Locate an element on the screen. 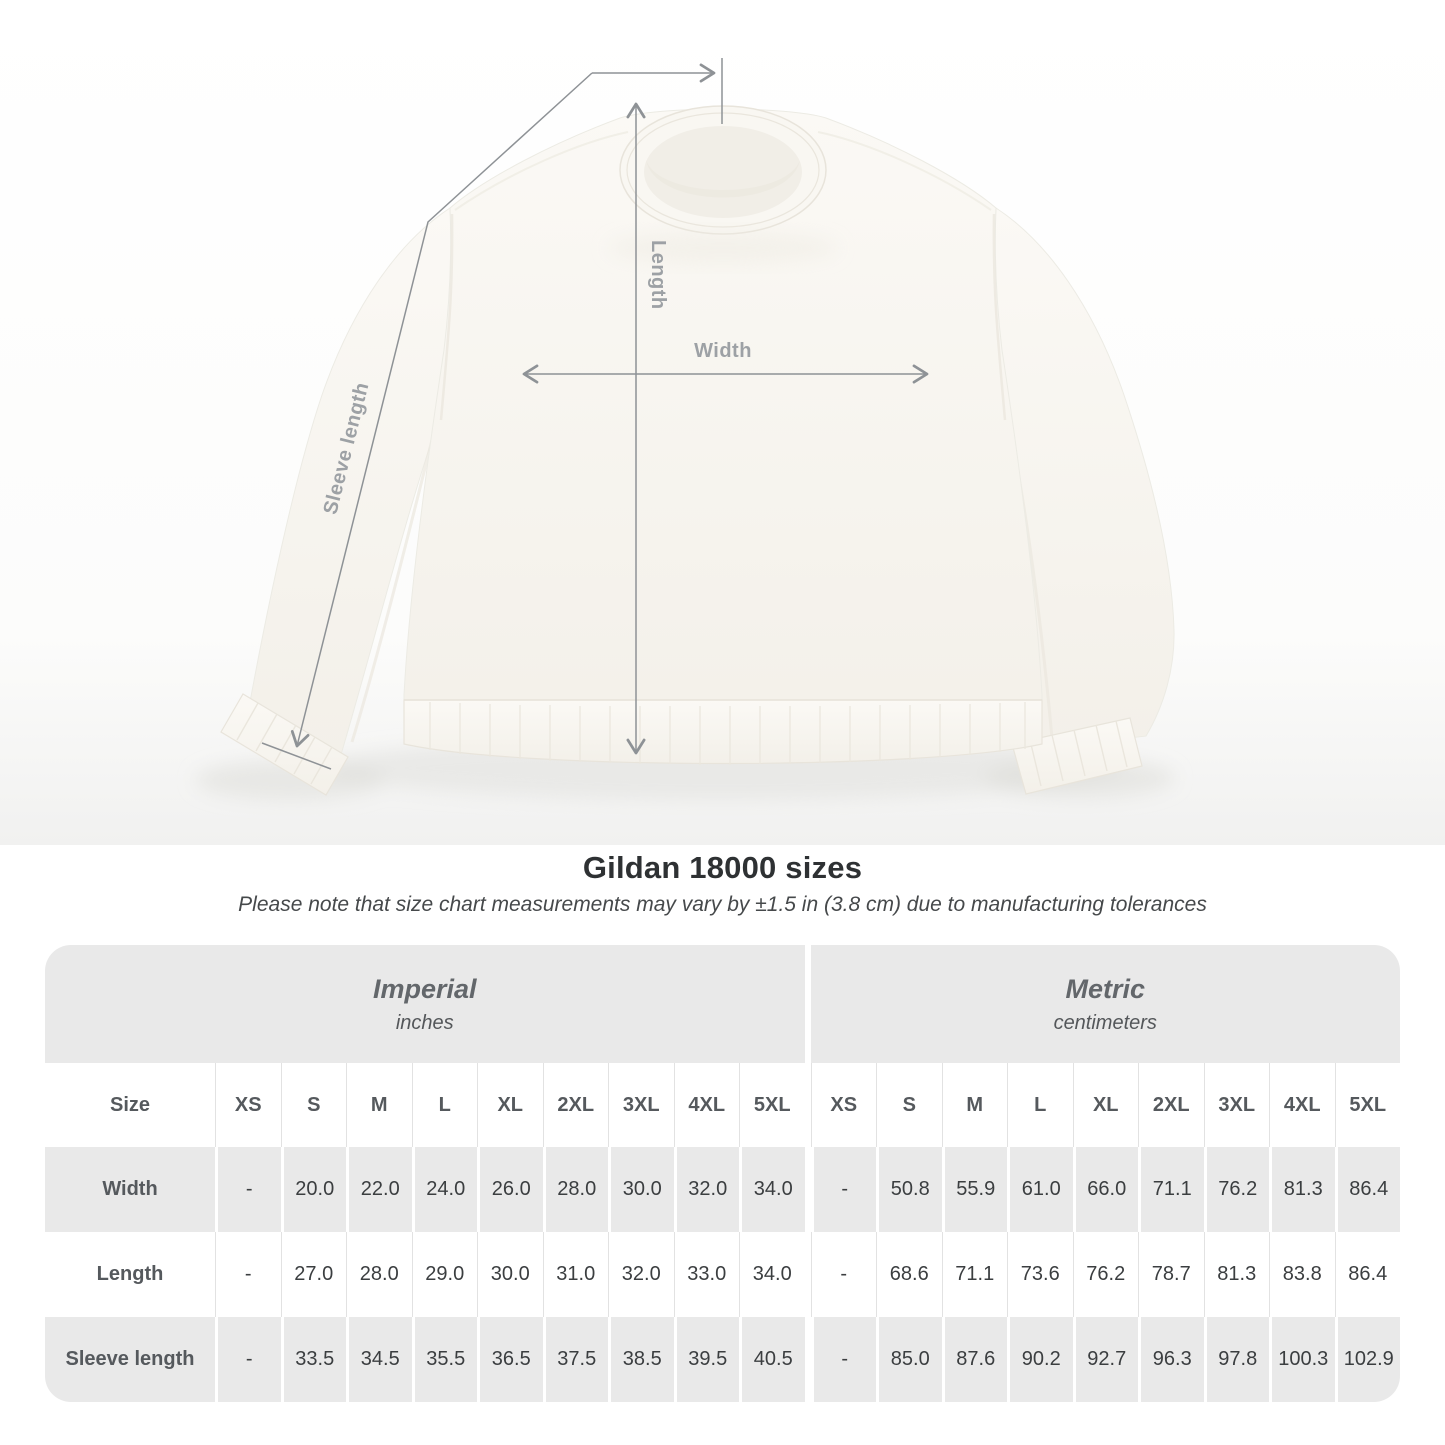 Image resolution: width=1445 pixels, height=1445 pixels. metric-unit: centimeters is located at coordinates (1105, 1022).